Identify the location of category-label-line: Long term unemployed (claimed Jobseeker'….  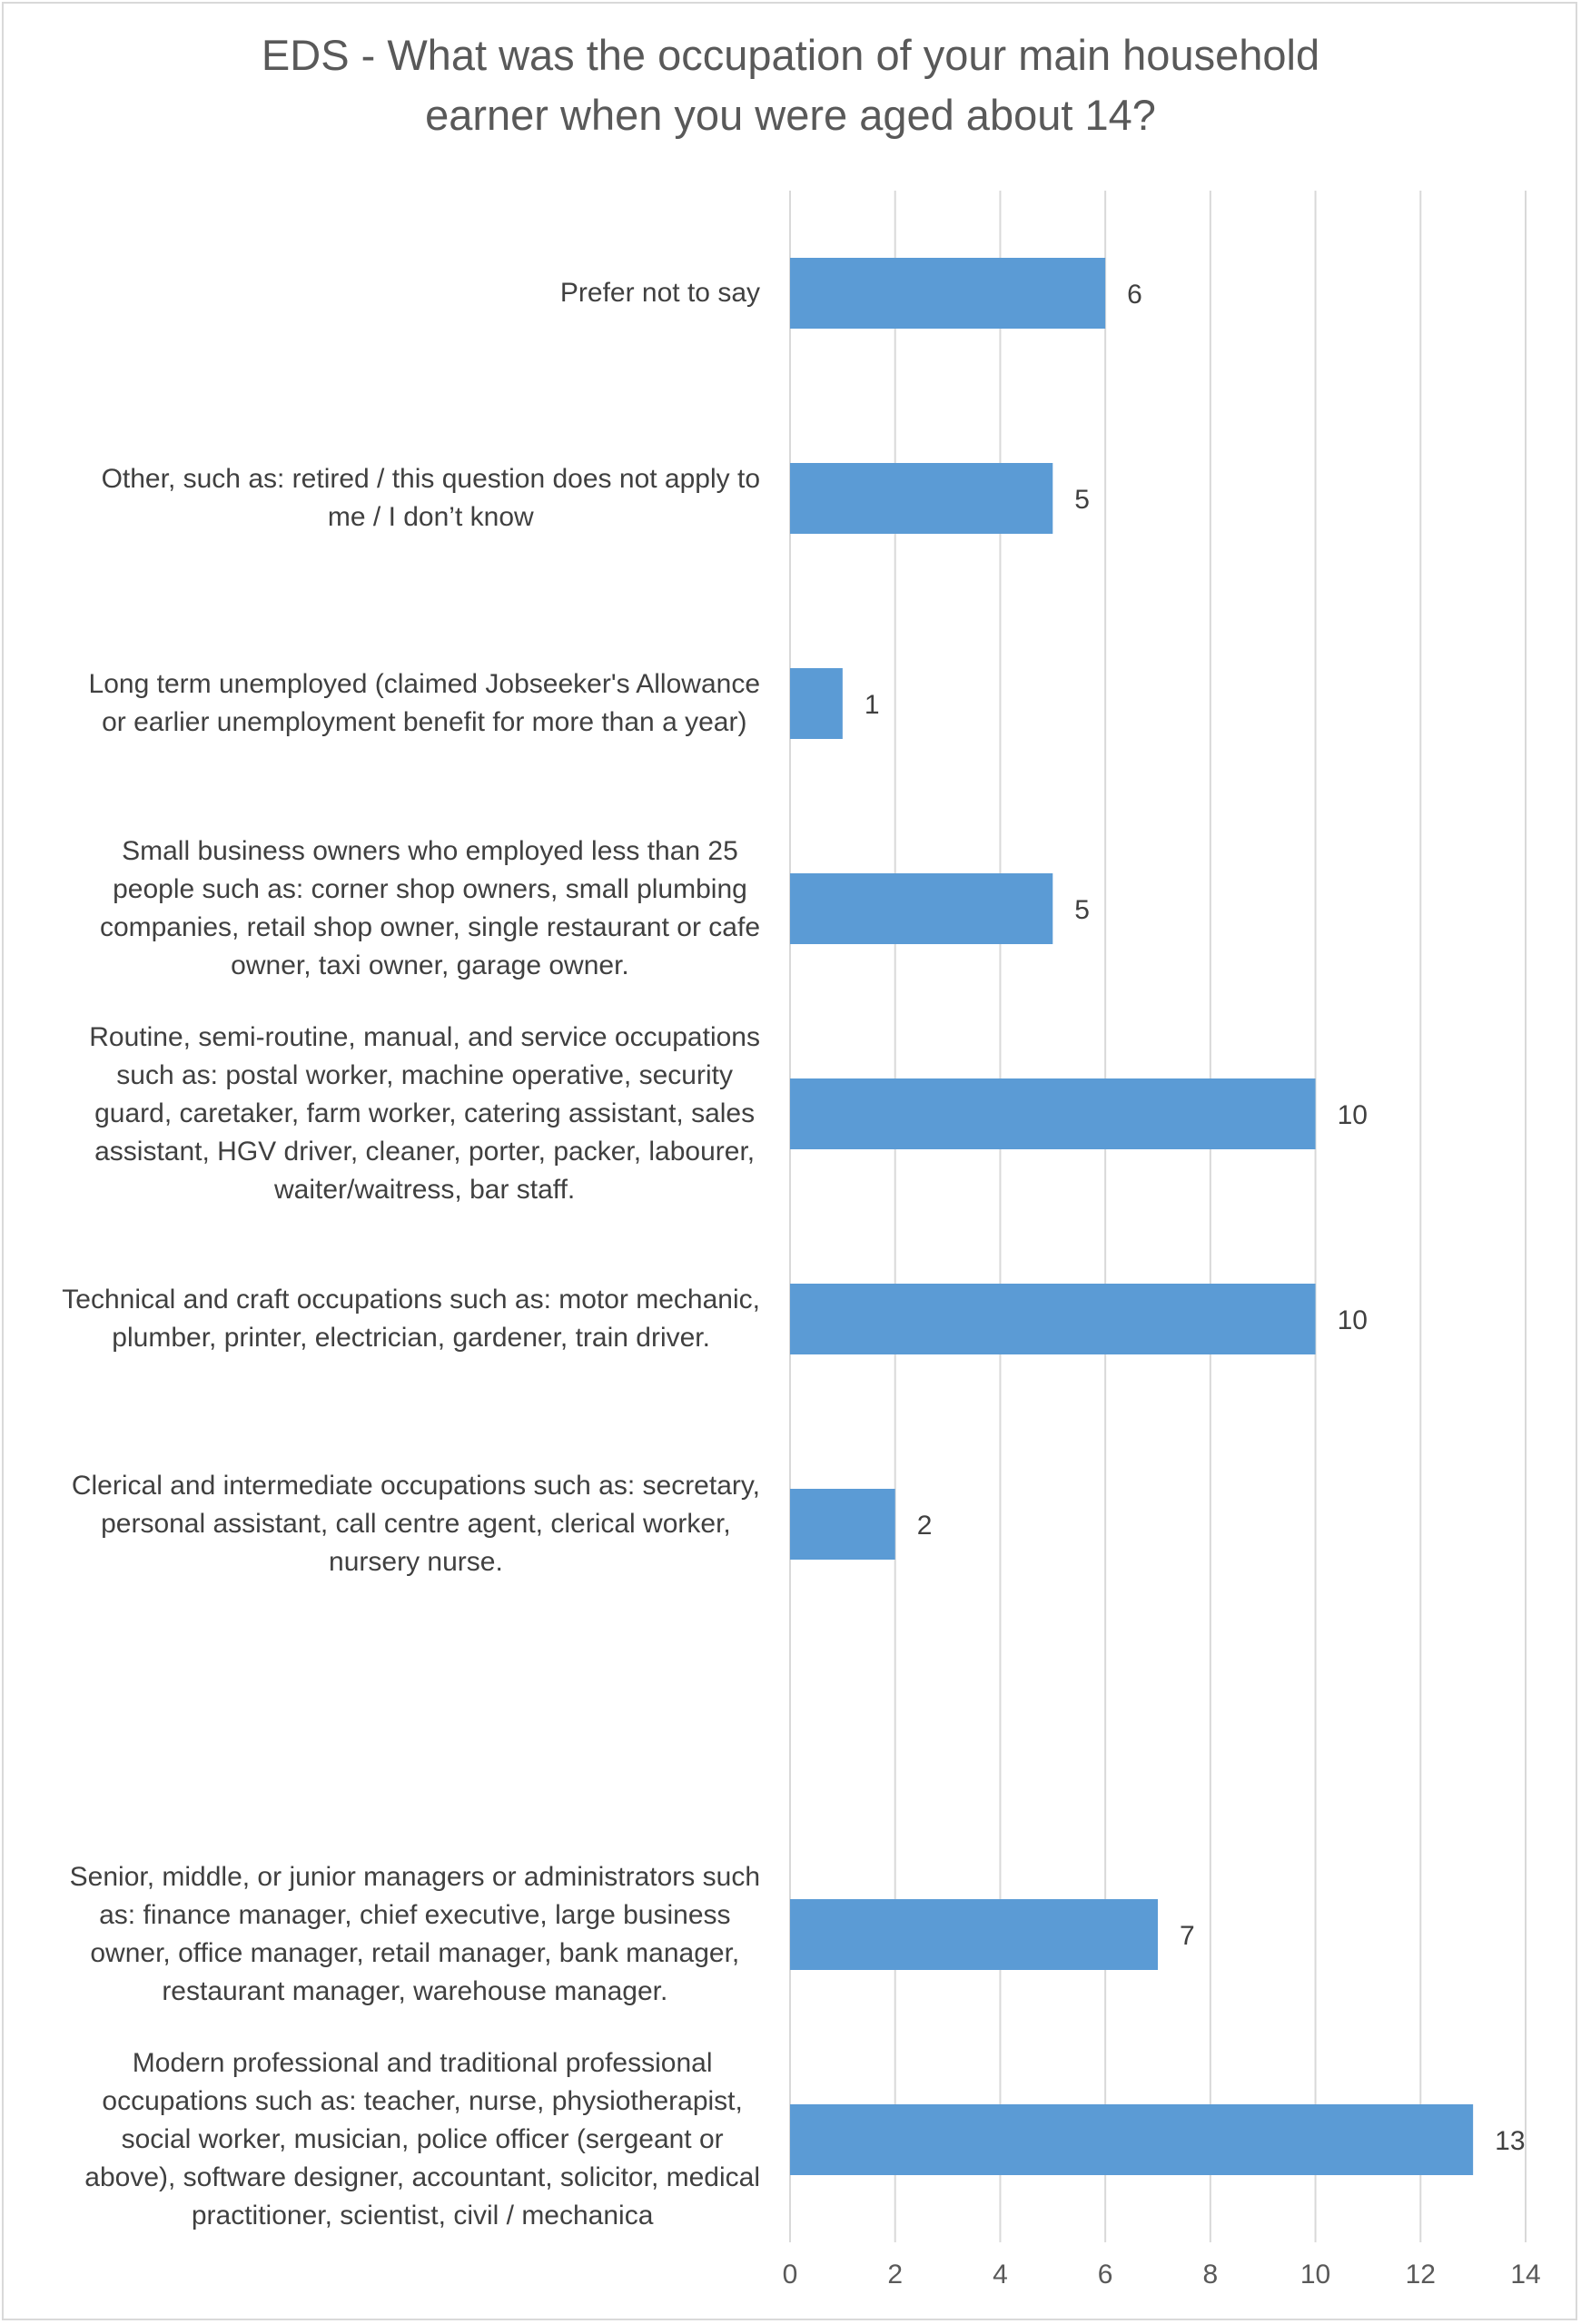
(425, 684).